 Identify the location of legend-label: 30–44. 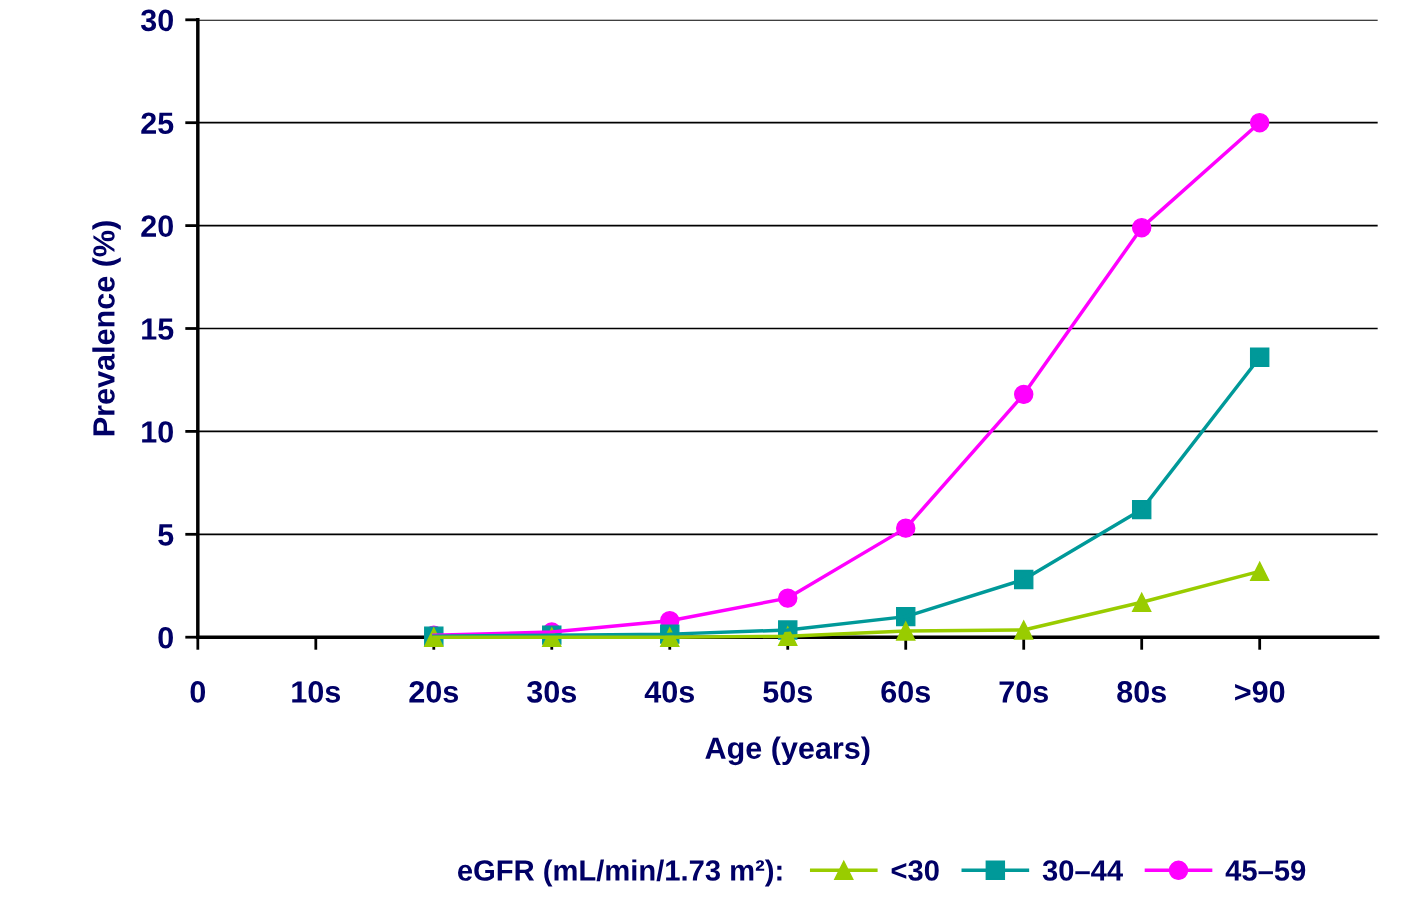
(1082, 870).